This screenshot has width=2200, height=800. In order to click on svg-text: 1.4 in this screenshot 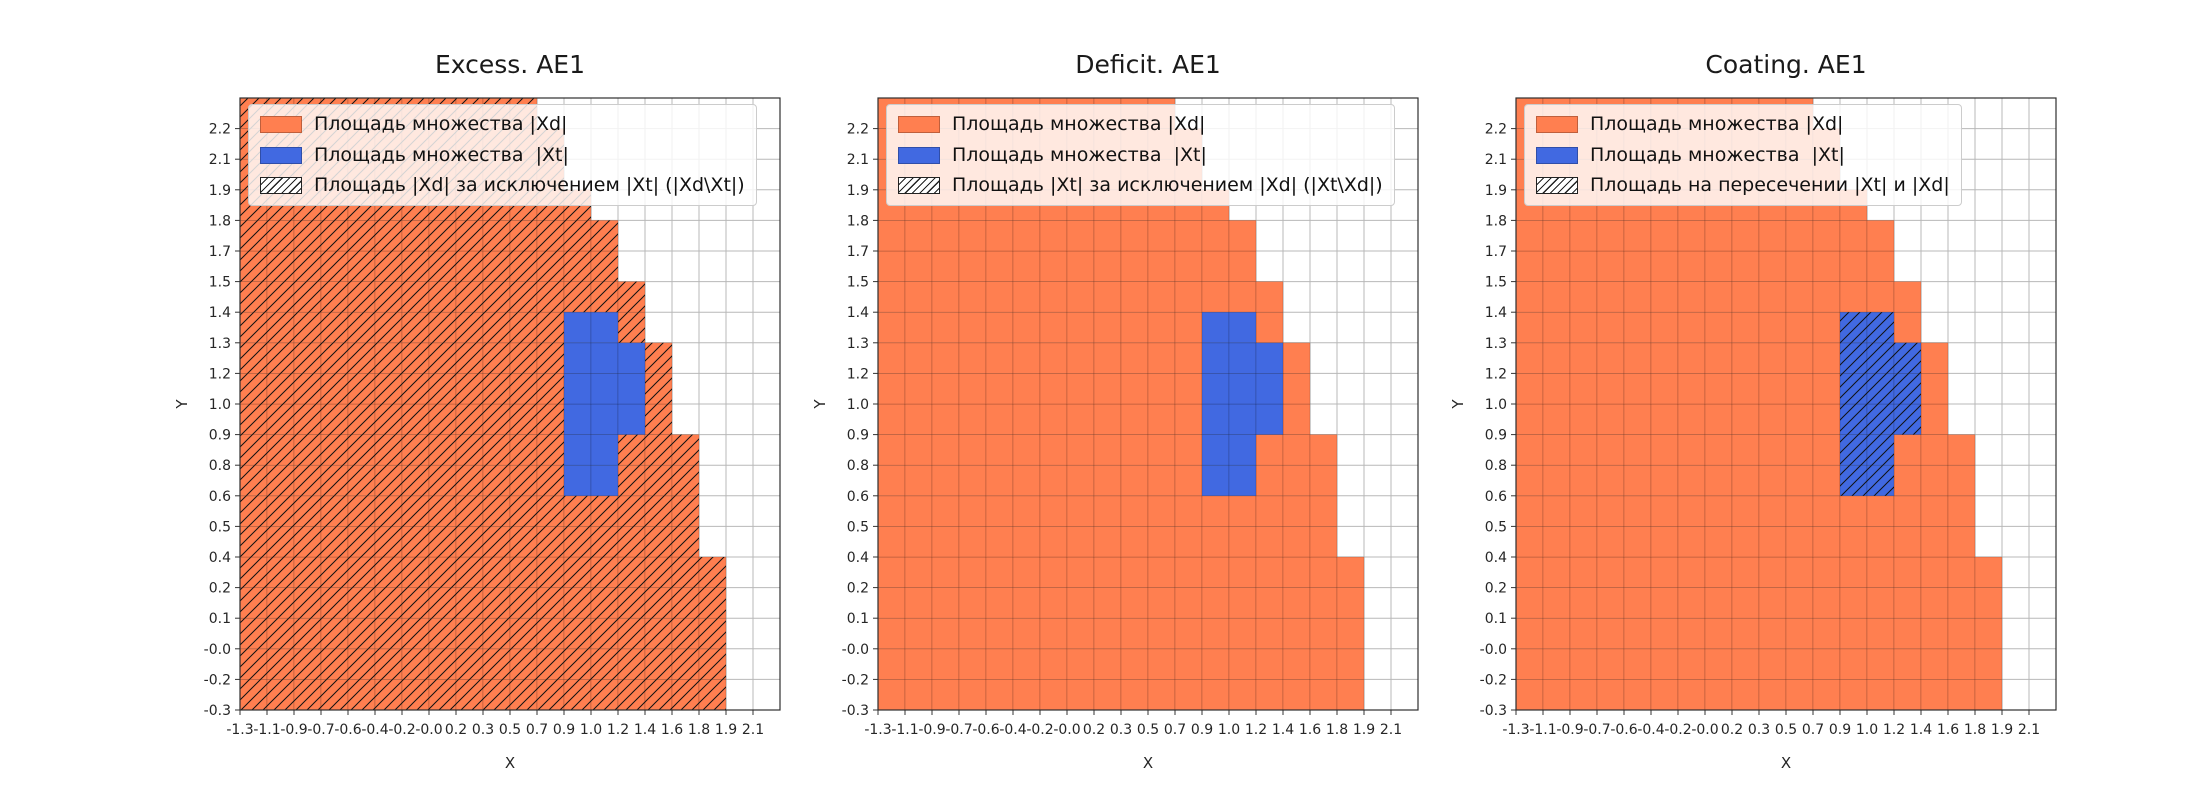, I will do `click(1921, 730)`.